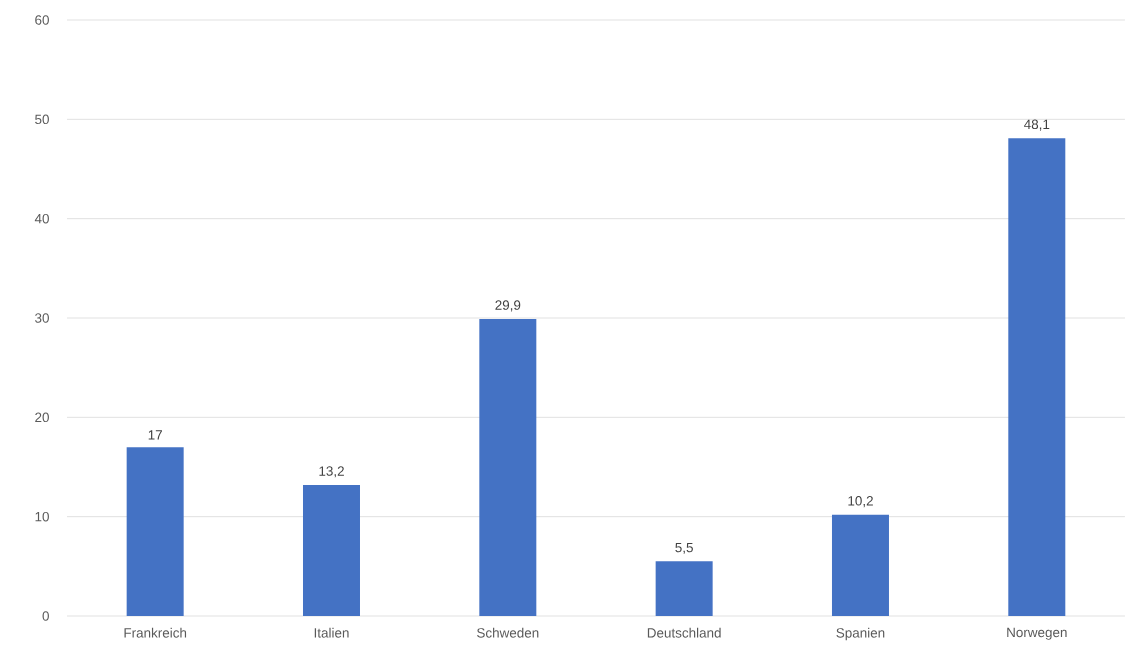 The height and width of the screenshot is (660, 1134). What do you see at coordinates (508, 306) in the screenshot?
I see `data-label: 29,9` at bounding box center [508, 306].